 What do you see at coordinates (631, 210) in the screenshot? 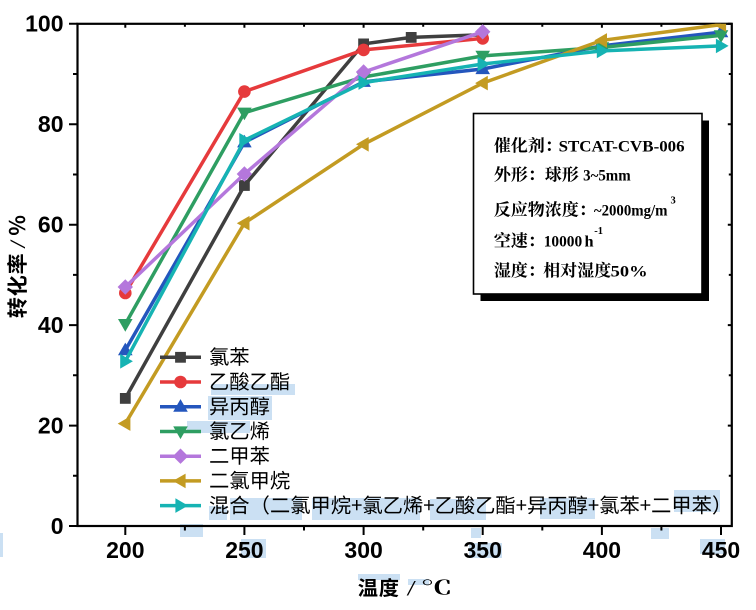
I see `svg-text: ~2000mg/m` at bounding box center [631, 210].